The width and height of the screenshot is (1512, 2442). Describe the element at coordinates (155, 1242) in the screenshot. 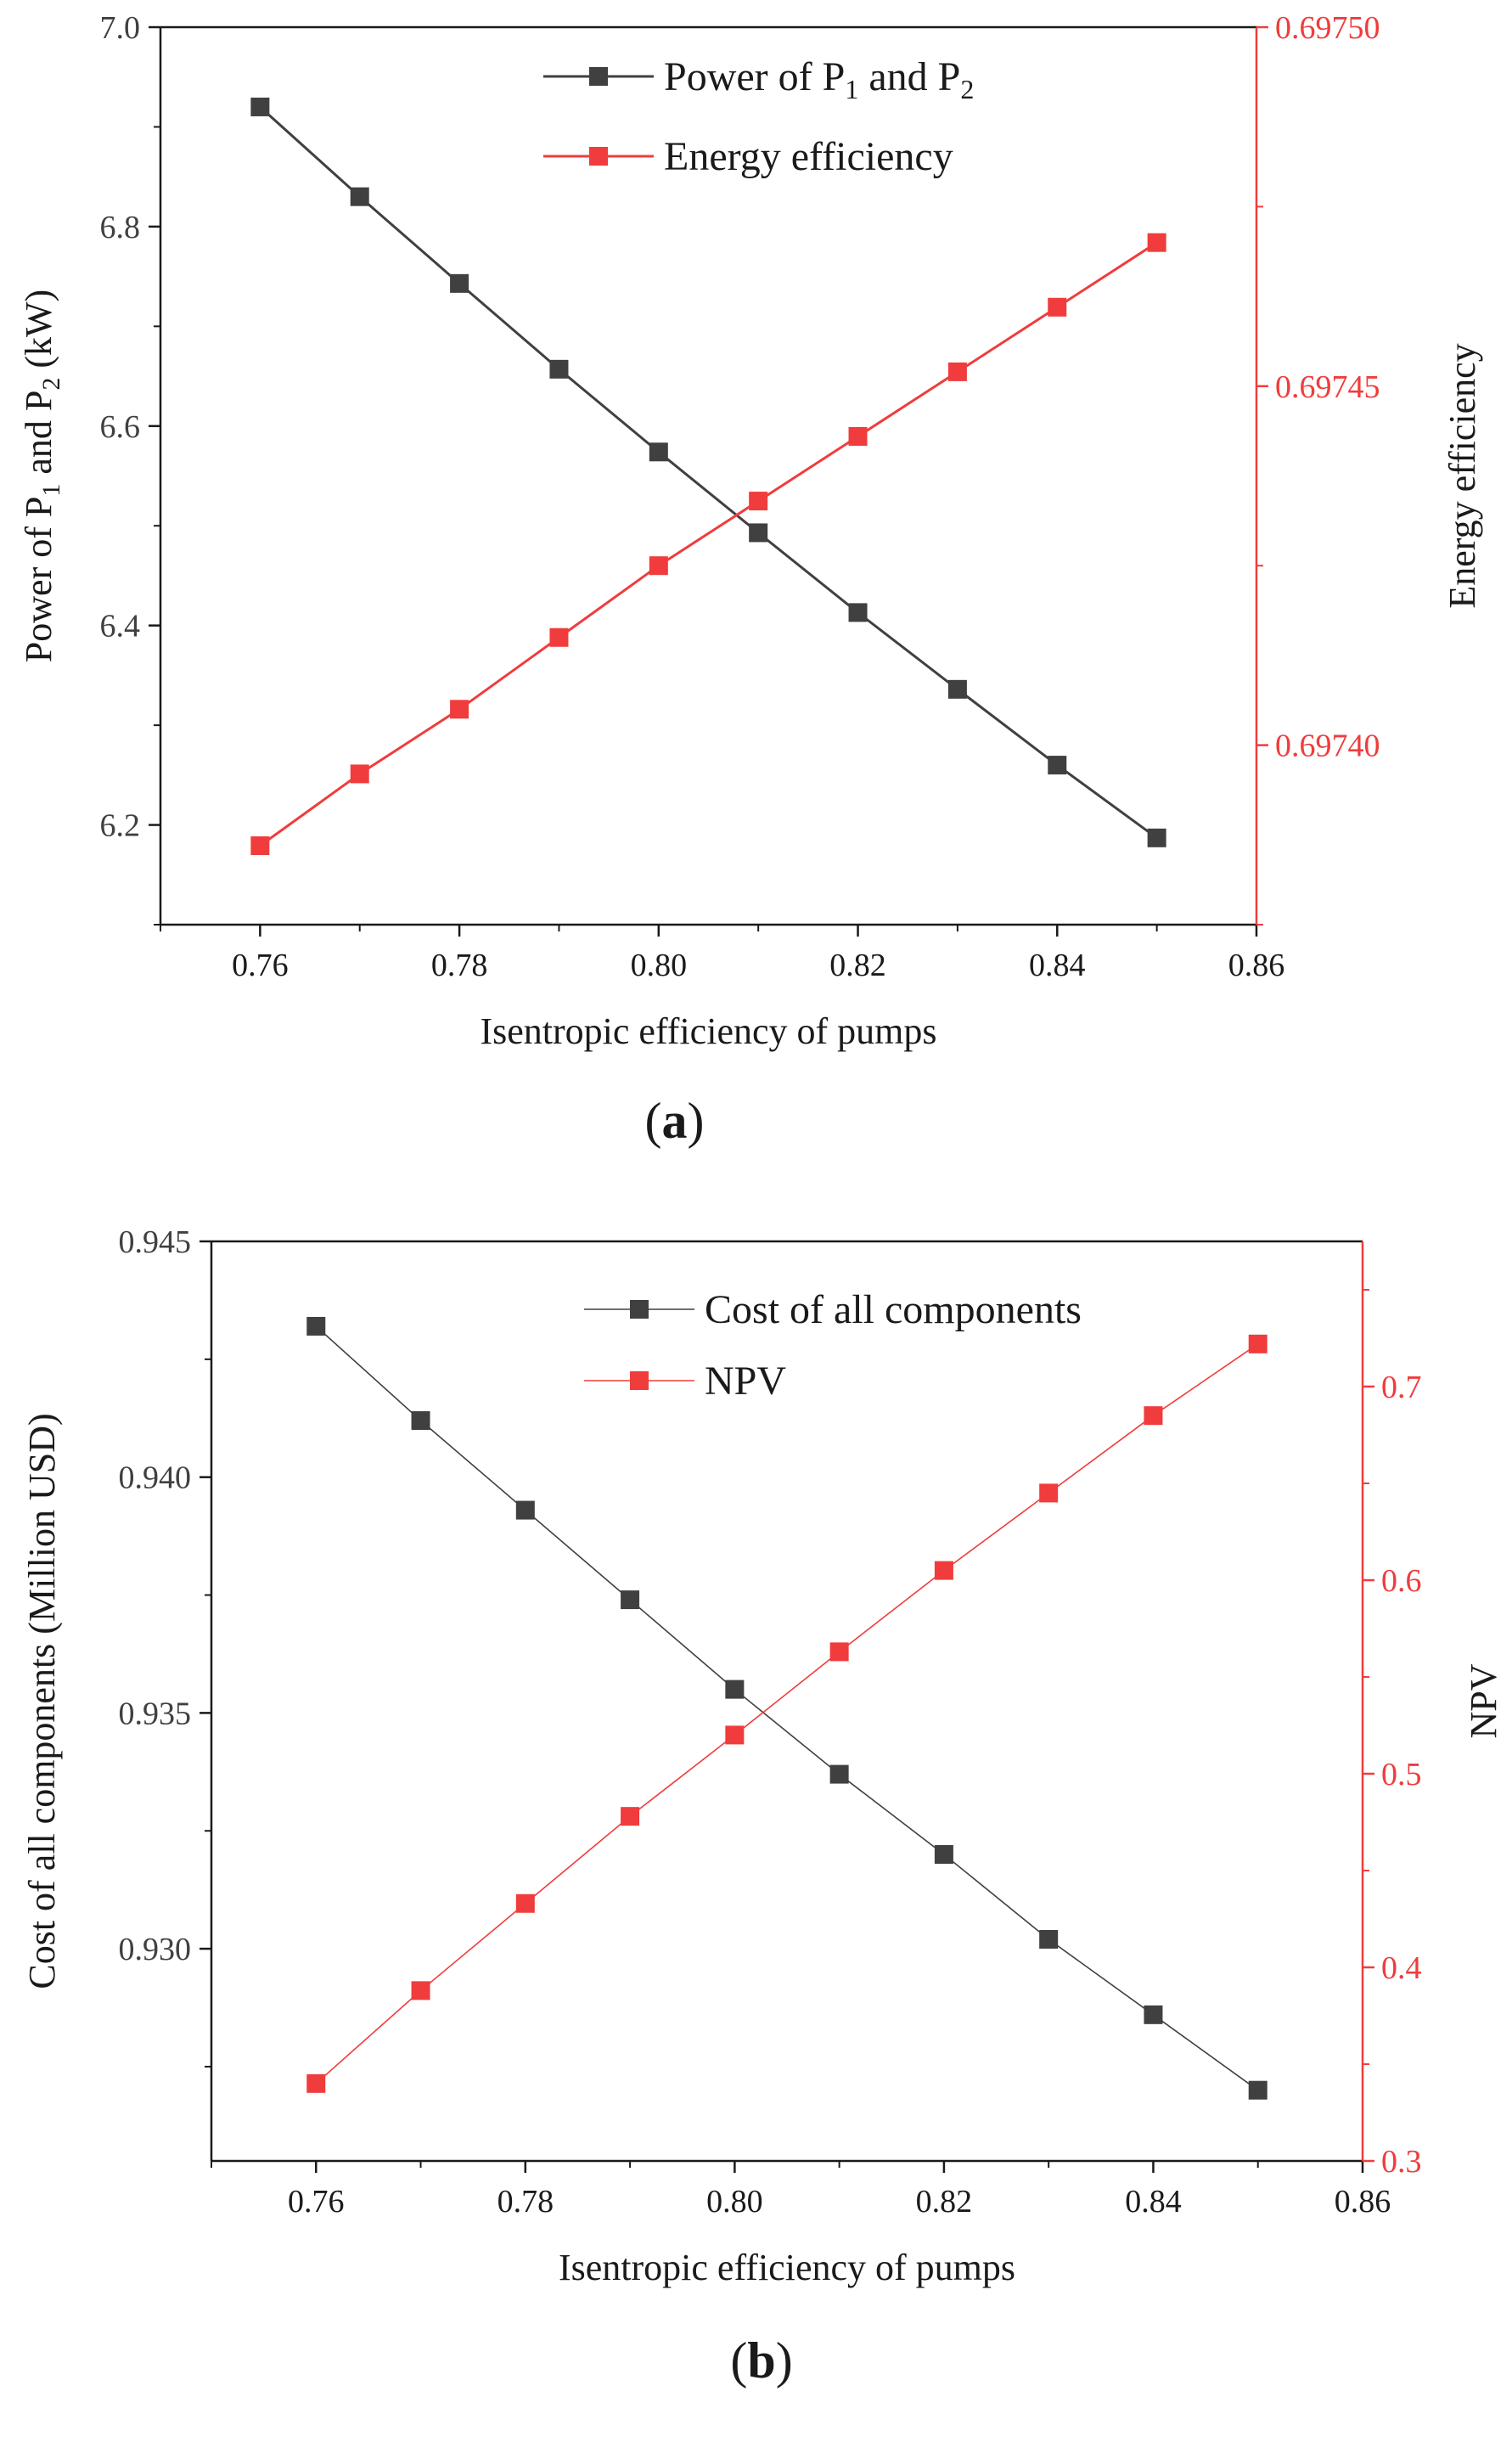

I see `y-tick-label: 0.945` at that location.